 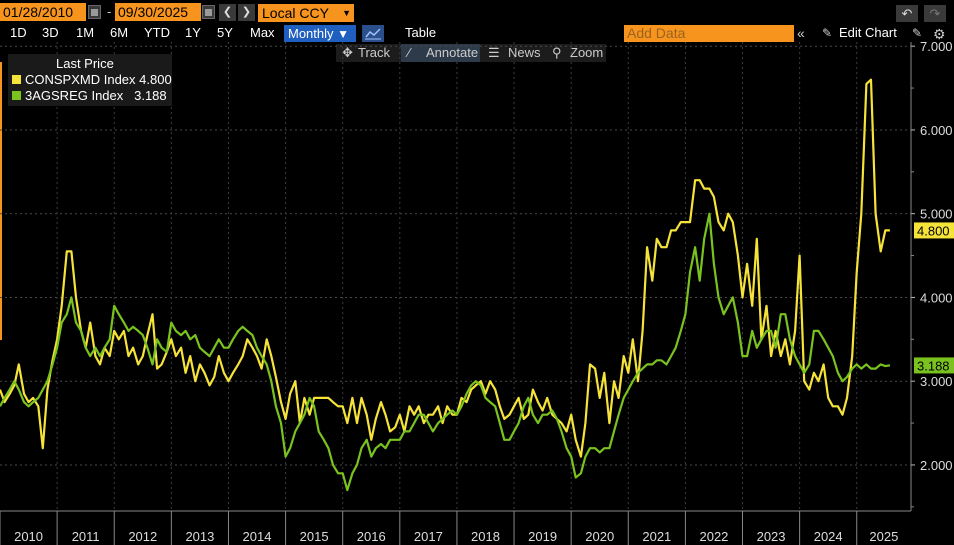 I want to click on legend-item: 3AGSREG Index 3.188, so click(x=89, y=95).